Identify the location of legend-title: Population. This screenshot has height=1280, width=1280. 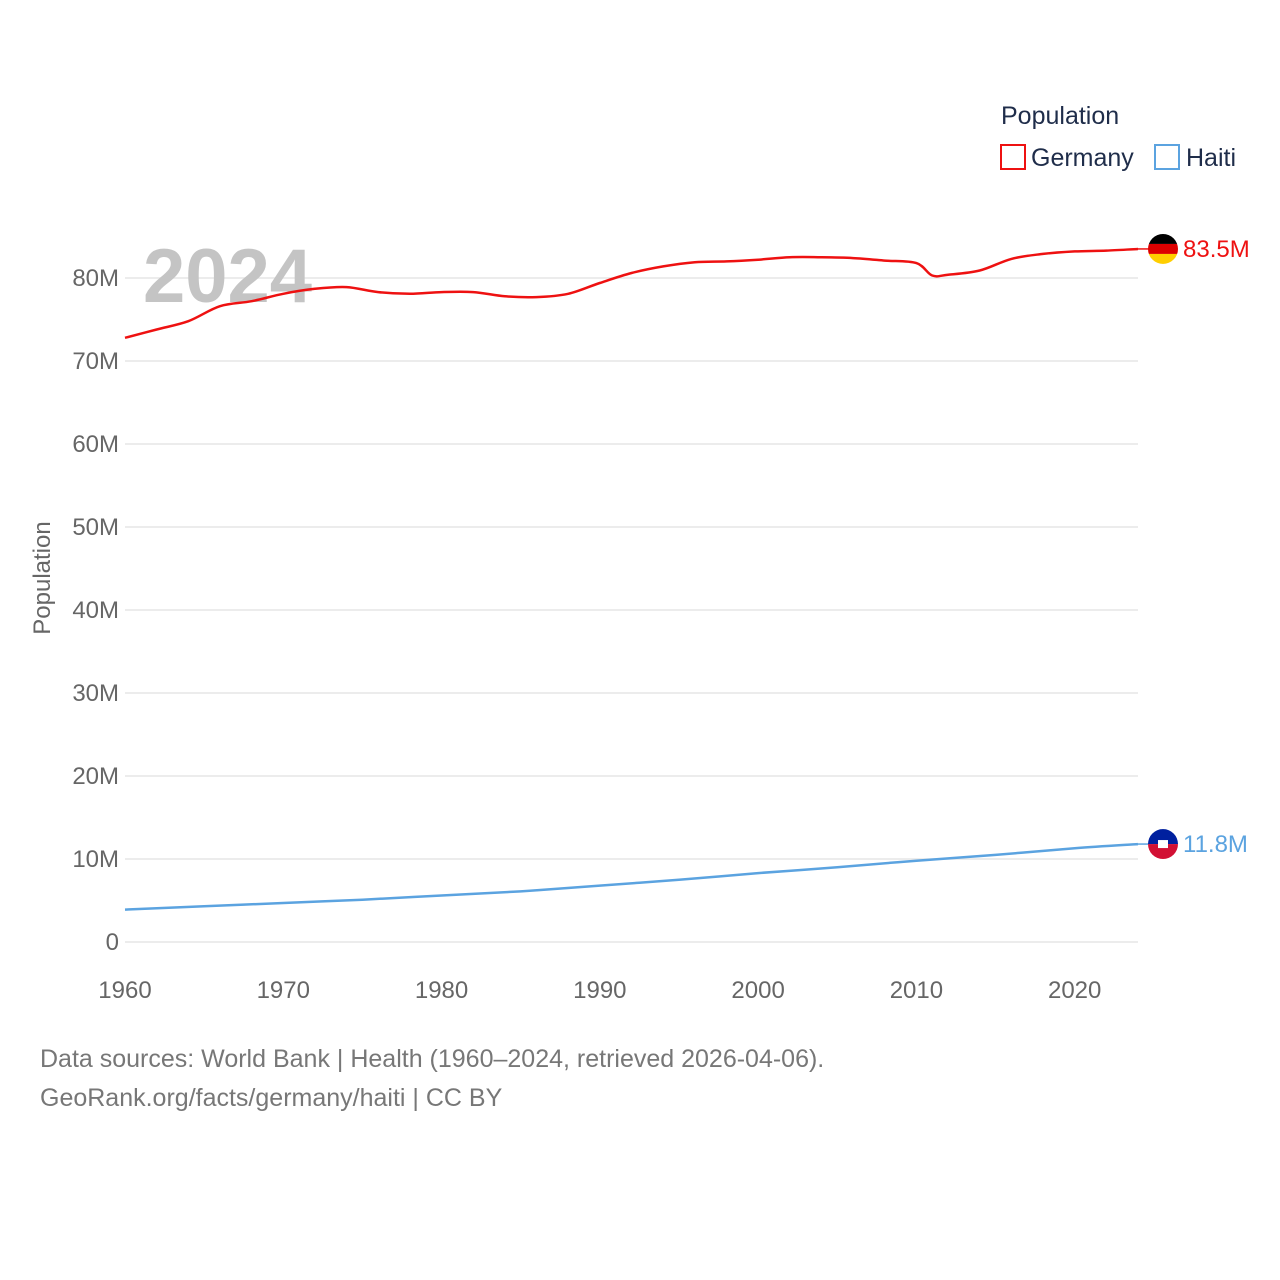
(1060, 116).